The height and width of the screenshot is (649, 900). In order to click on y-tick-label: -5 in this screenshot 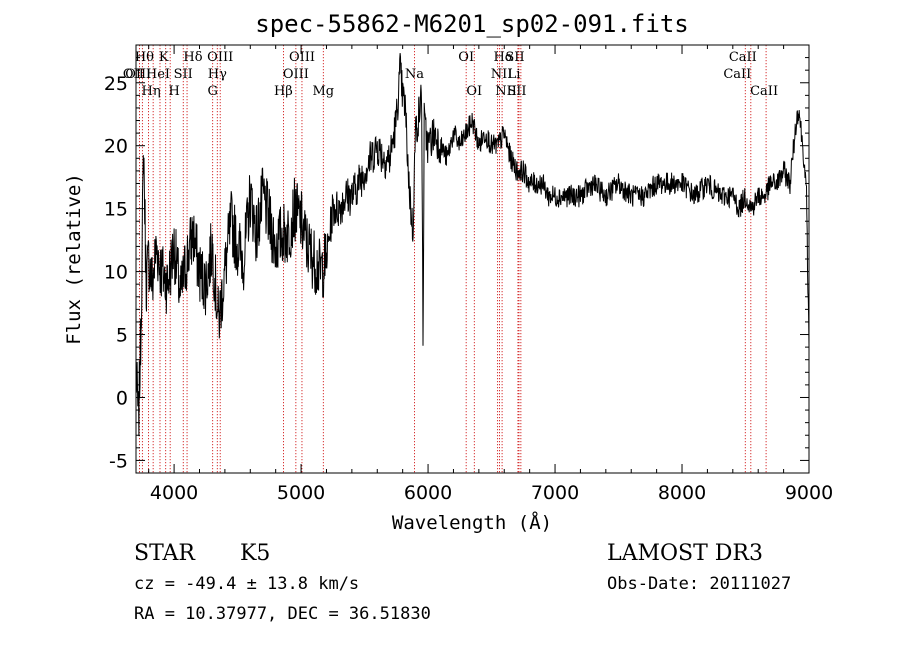, I will do `click(118, 461)`.